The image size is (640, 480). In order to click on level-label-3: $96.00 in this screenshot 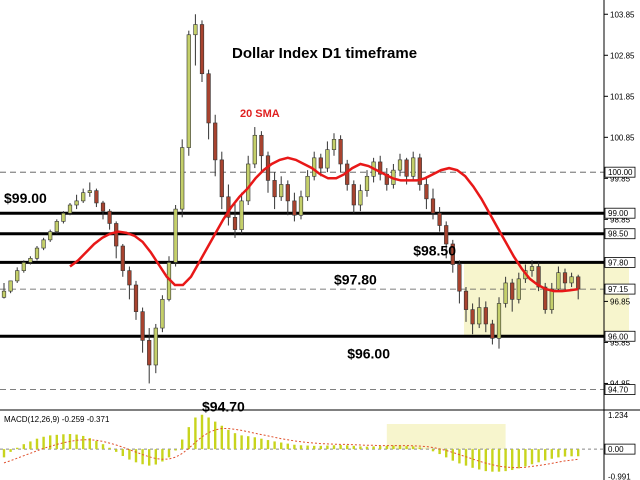, I will do `click(368, 353)`.